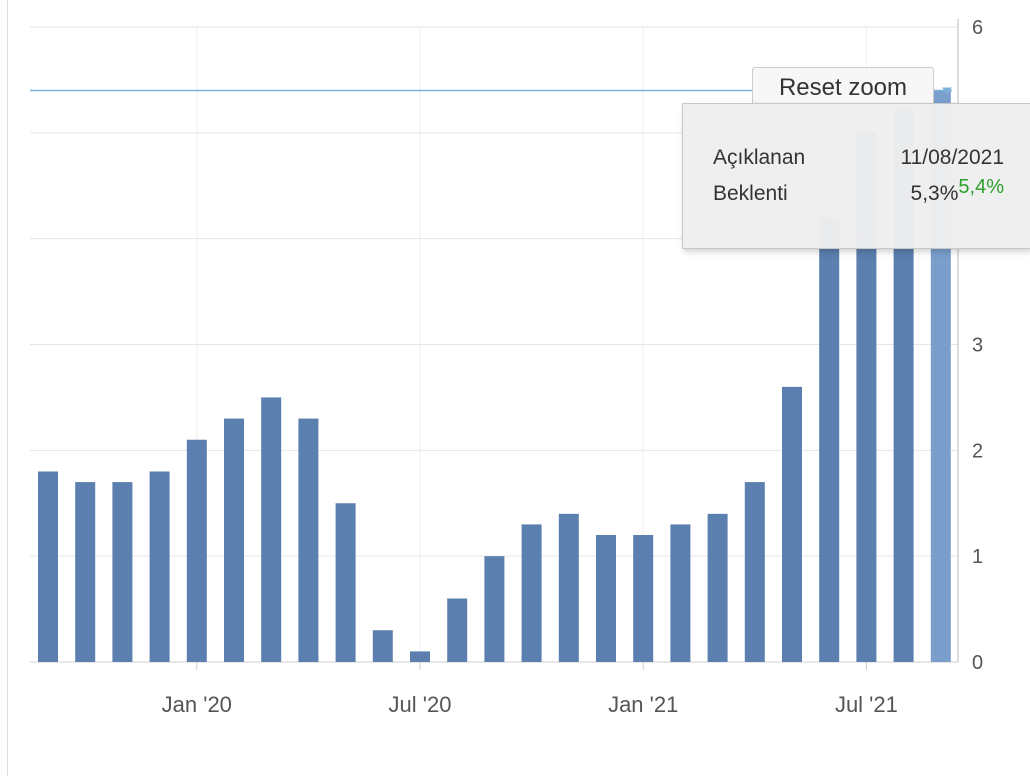 The height and width of the screenshot is (776, 1030). What do you see at coordinates (643, 704) in the screenshot?
I see `x-tick-label: Jan '21` at bounding box center [643, 704].